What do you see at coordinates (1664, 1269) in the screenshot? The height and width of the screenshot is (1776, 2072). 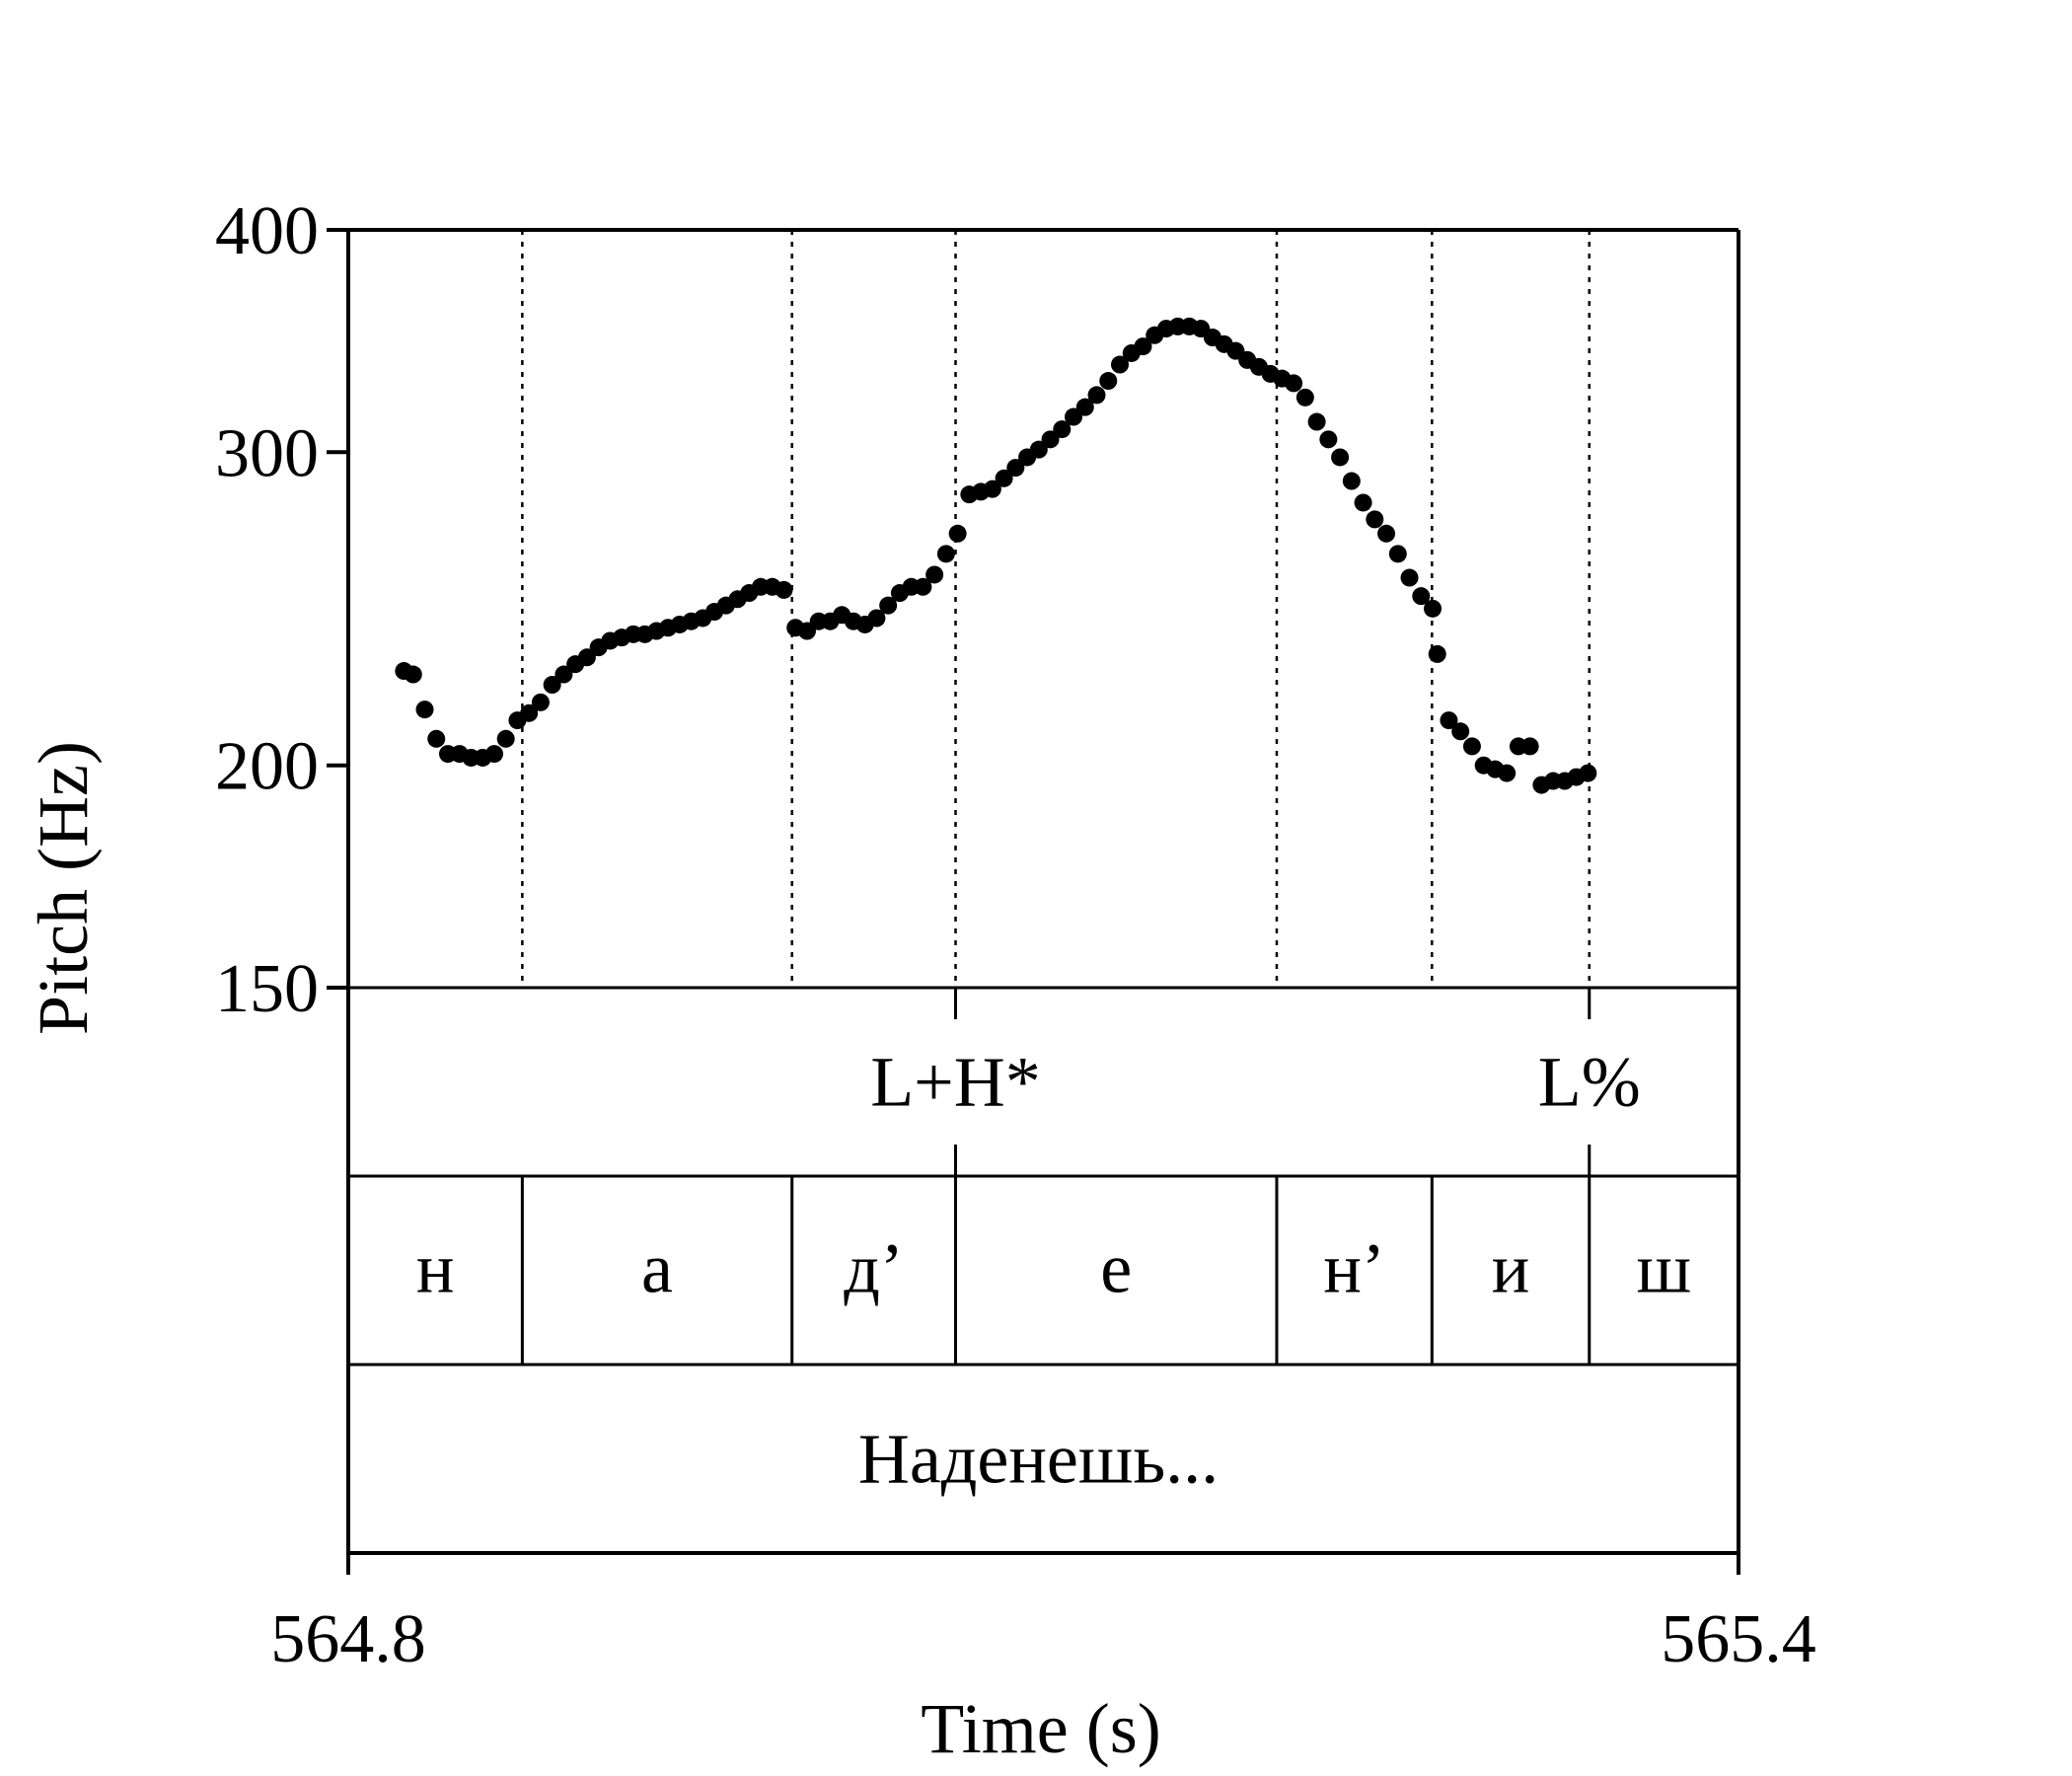 I see `segment-label: ш` at bounding box center [1664, 1269].